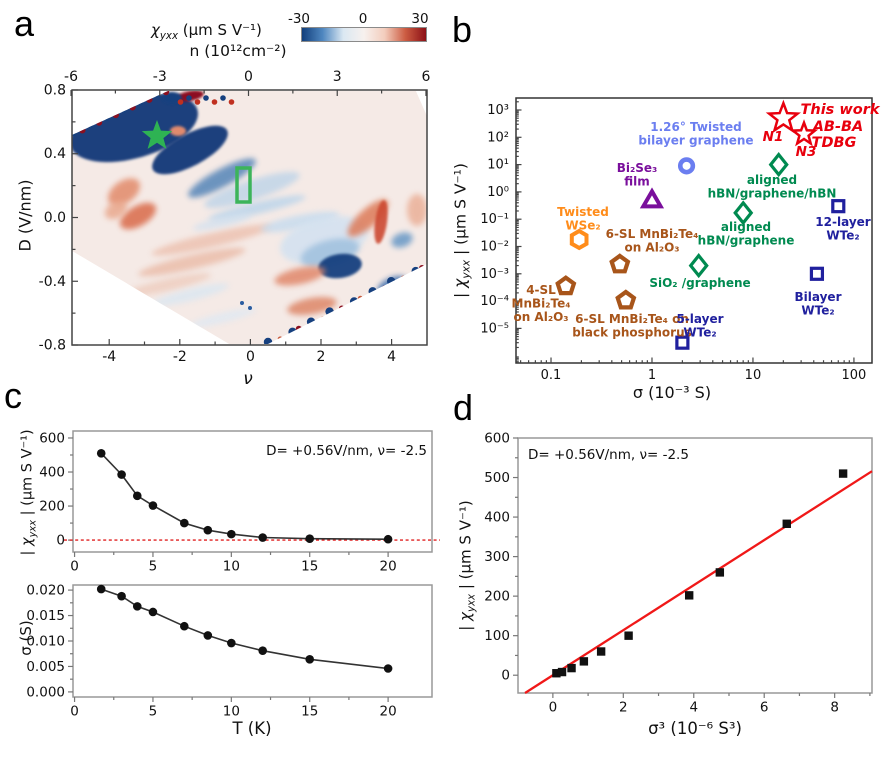 Image resolution: width=893 pixels, height=758 pixels. I want to click on colorbar-tick-max: 30, so click(420, 19).